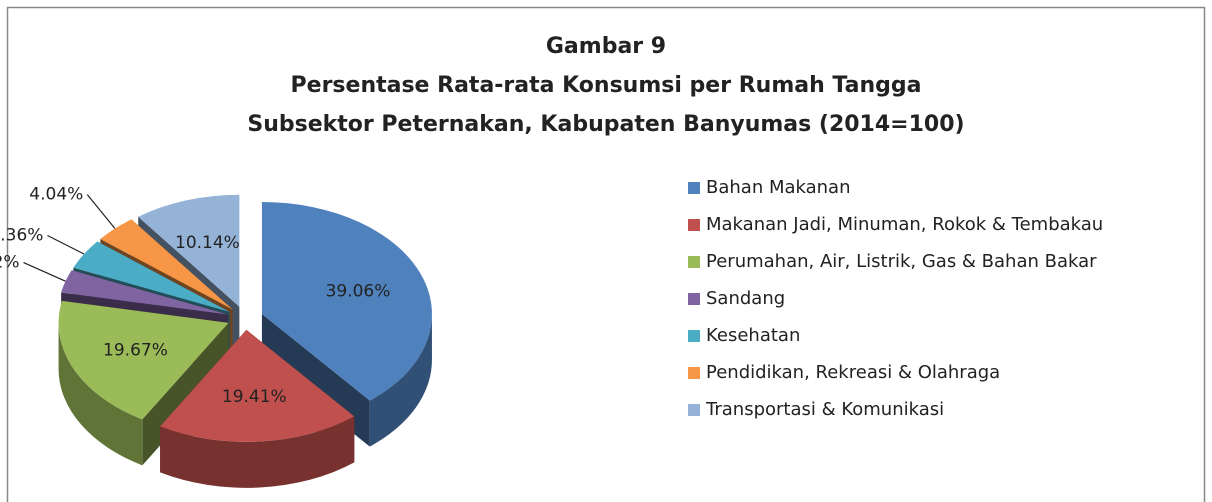 The image size is (1212, 502). What do you see at coordinates (207, 243) in the screenshot?
I see `value-label: 10.14%` at bounding box center [207, 243].